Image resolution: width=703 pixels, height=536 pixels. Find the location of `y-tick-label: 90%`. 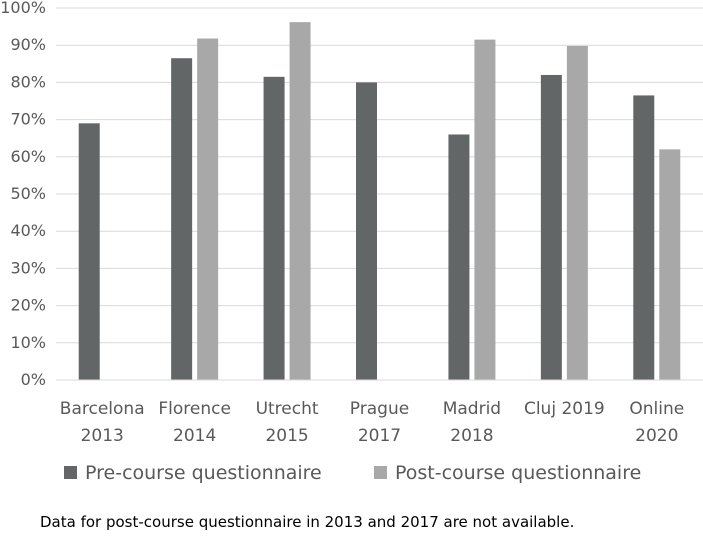

y-tick-label: 90% is located at coordinates (28, 44).